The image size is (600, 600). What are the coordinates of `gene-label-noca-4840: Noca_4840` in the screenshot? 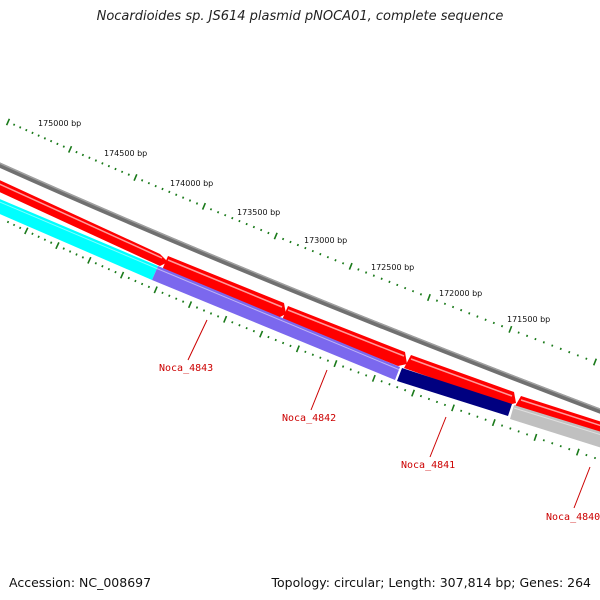 It's located at (573, 517).